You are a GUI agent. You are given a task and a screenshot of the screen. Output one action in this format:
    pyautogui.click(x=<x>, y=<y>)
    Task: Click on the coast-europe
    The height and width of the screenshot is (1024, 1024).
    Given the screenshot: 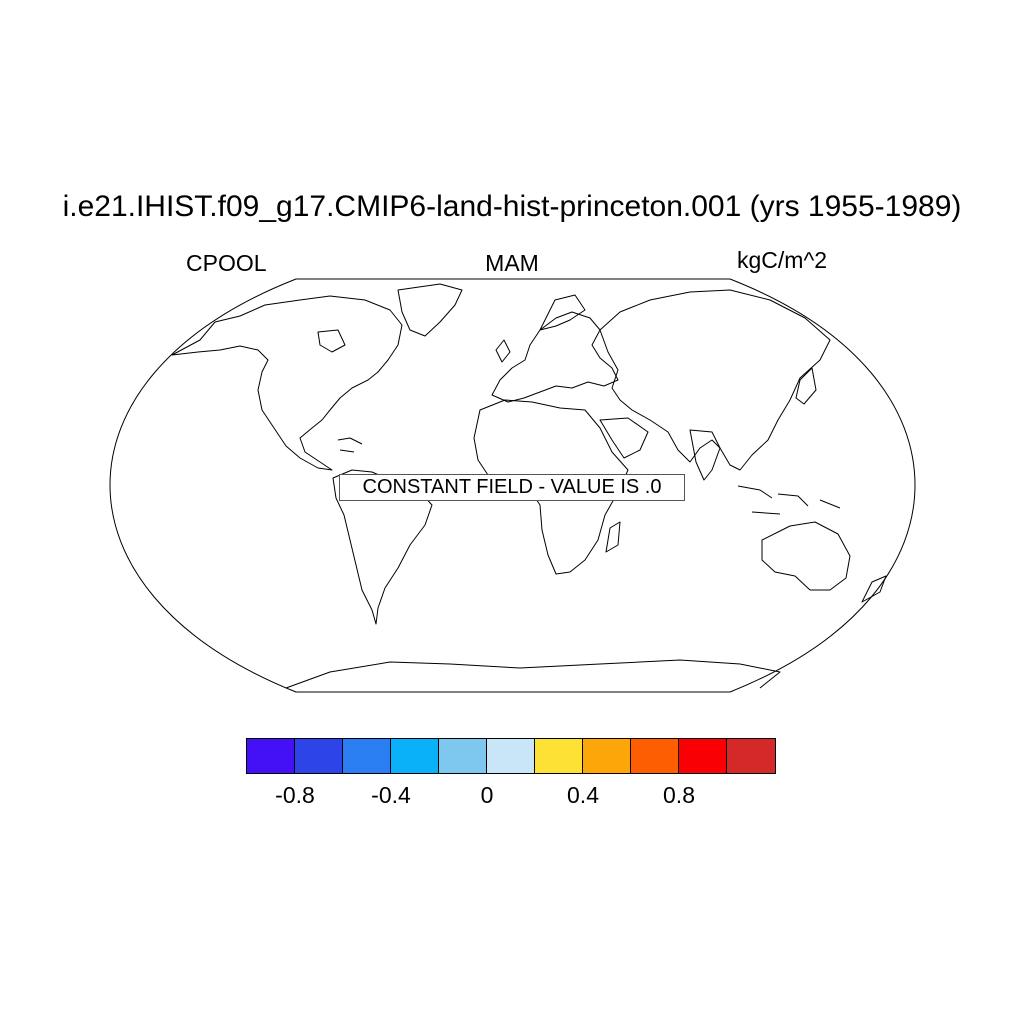 What is the action you would take?
    pyautogui.click(x=555, y=357)
    